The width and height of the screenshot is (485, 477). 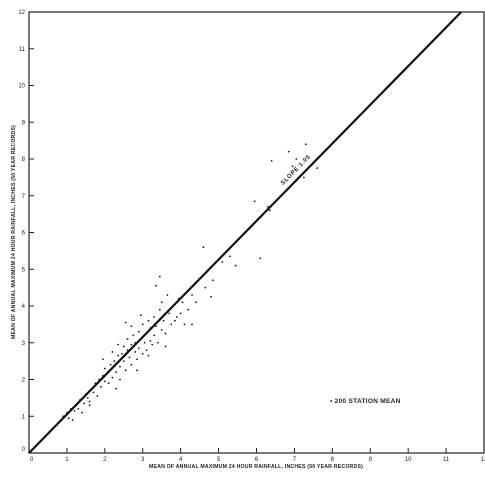 What do you see at coordinates (483, 460) in the screenshot?
I see `x-tick-label: 12` at bounding box center [483, 460].